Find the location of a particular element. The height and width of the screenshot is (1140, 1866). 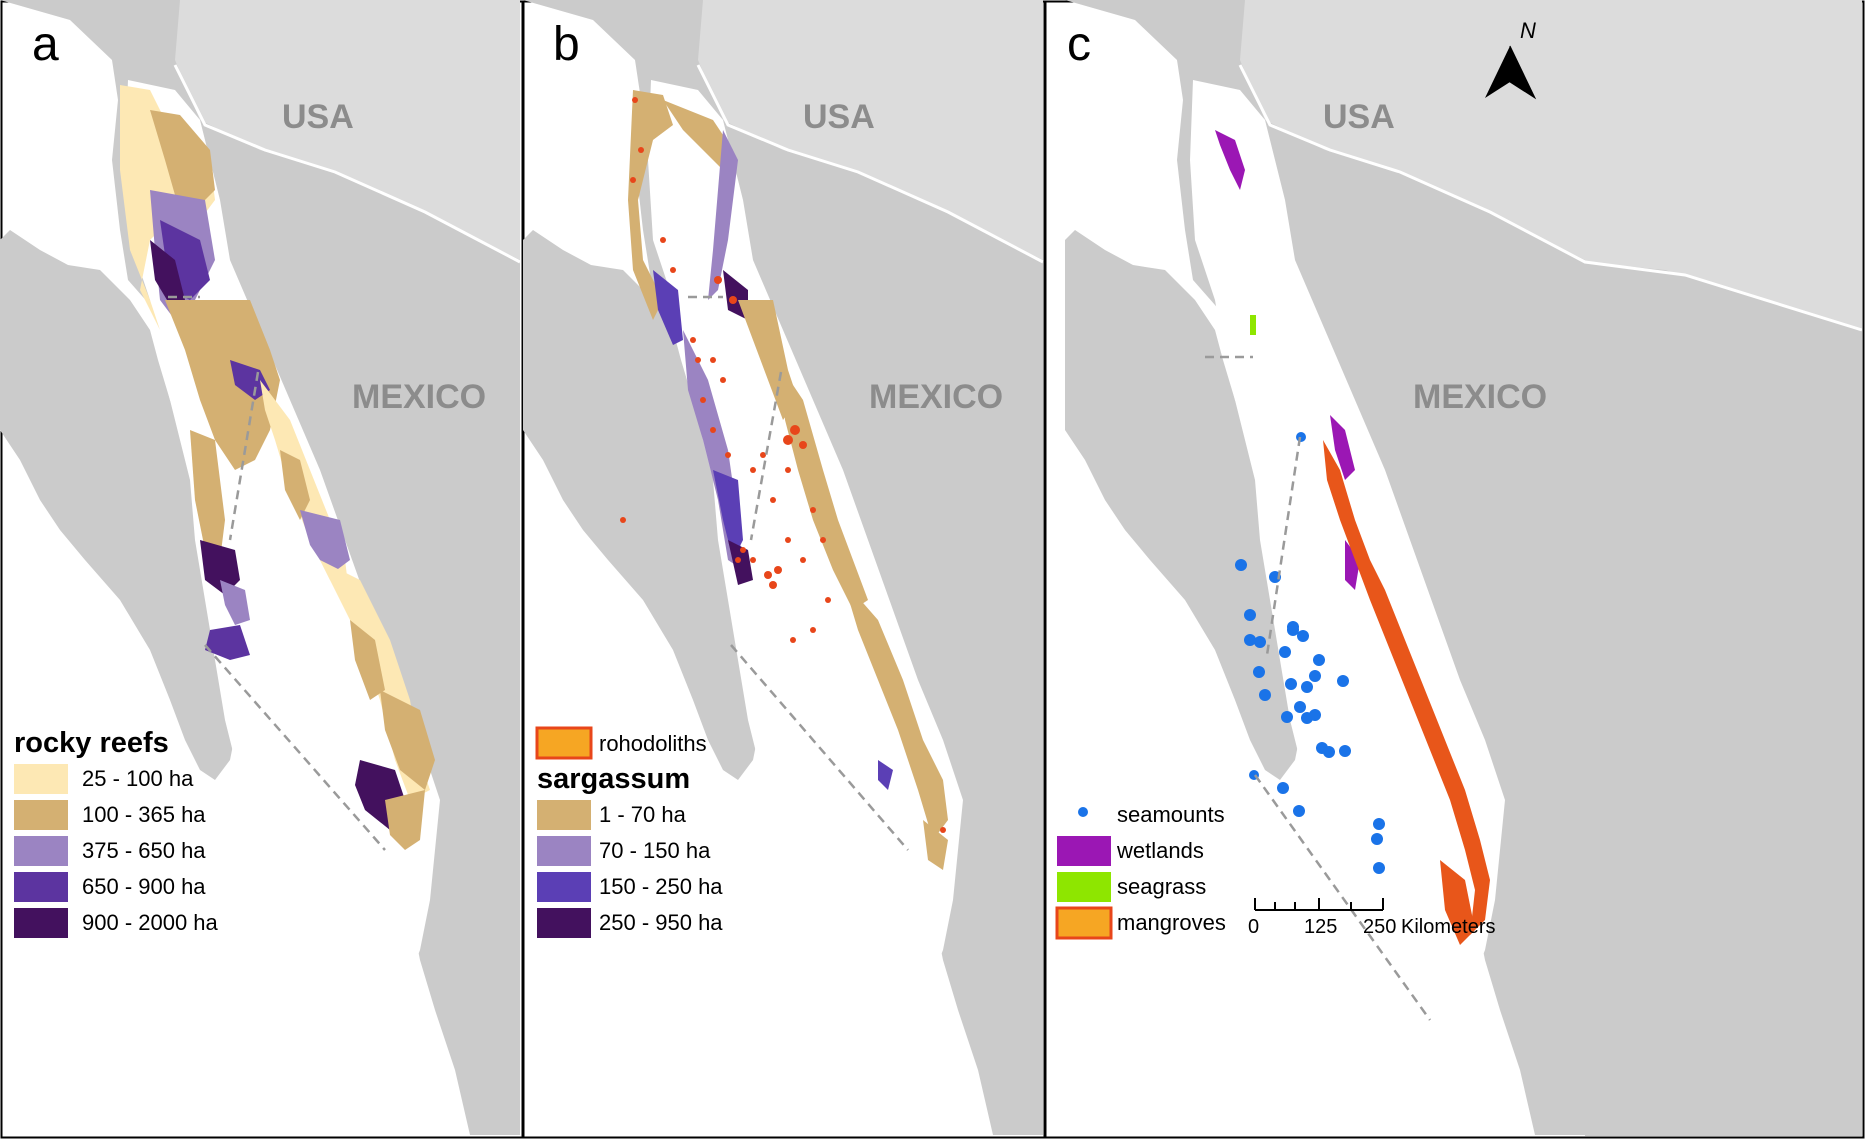

legend-label: 375 - 650 ha is located at coordinates (144, 850).